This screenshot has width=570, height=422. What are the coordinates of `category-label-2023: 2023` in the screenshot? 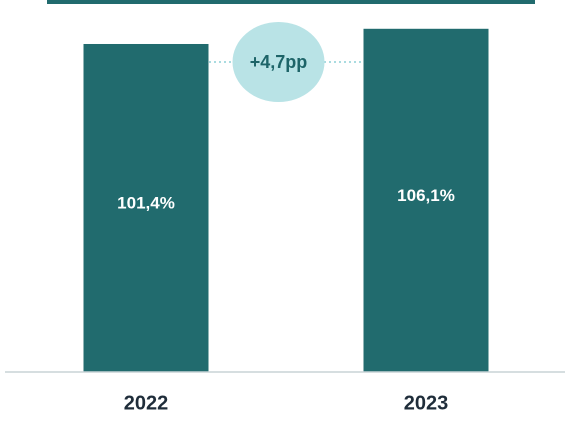 It's located at (426, 403).